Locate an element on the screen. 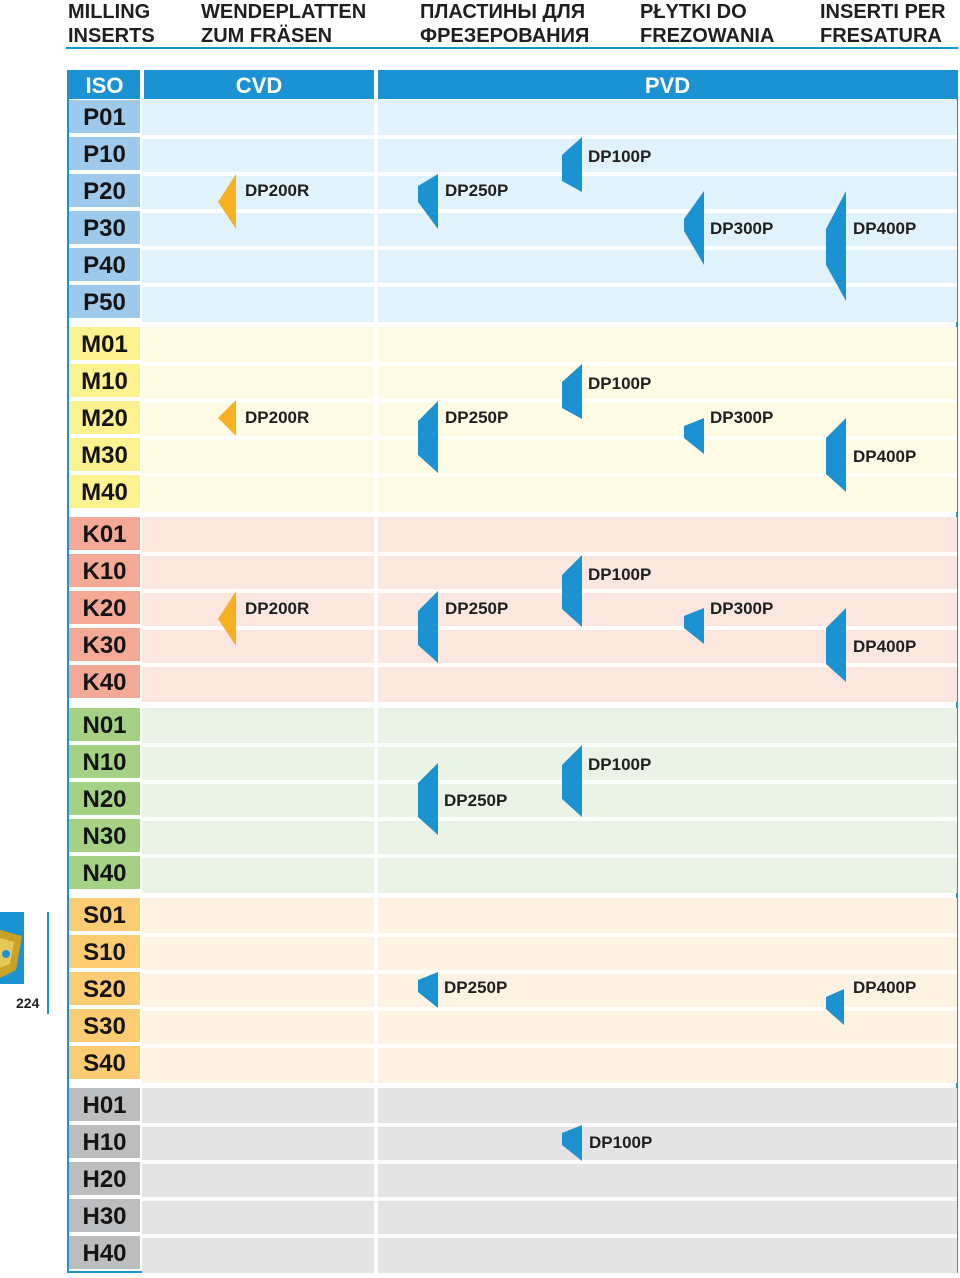 The width and height of the screenshot is (960, 1278). header-col-en: MILLING INSERTS is located at coordinates (111, 24).